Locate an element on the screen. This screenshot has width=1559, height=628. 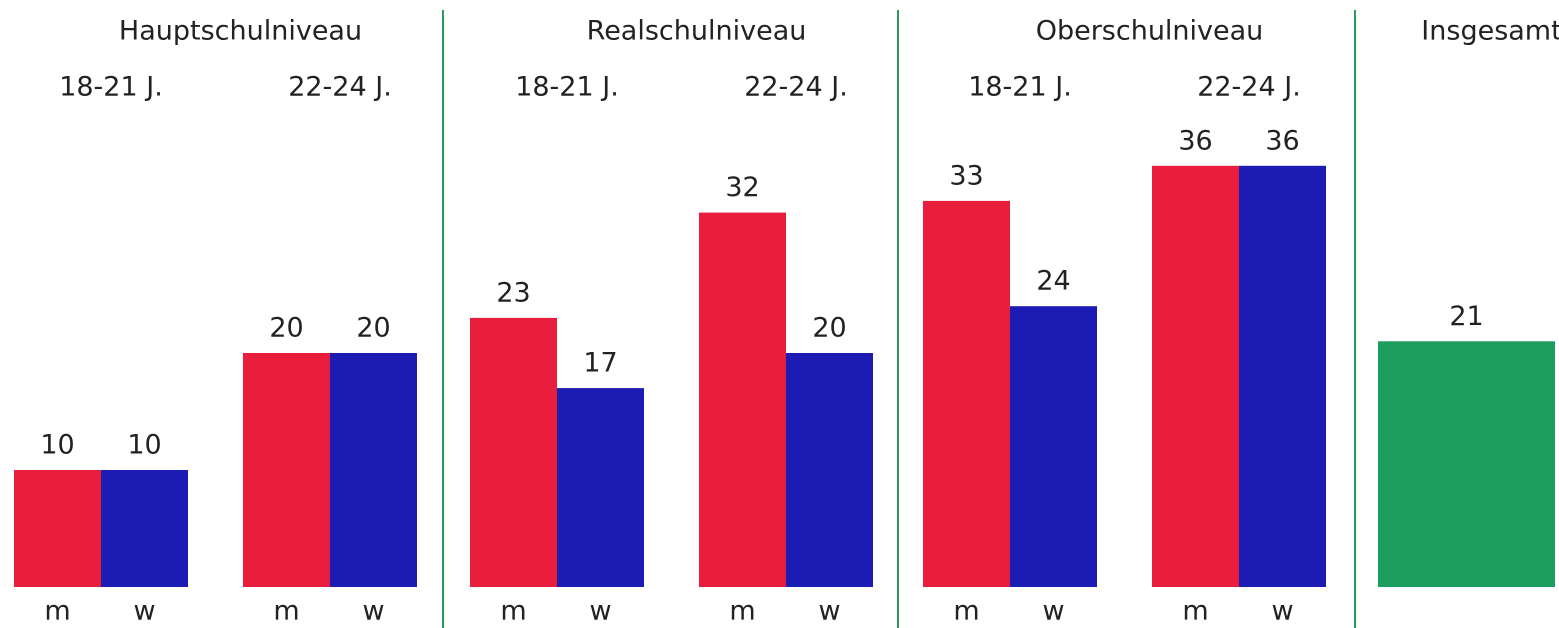
value-label: 32 is located at coordinates (742, 187).